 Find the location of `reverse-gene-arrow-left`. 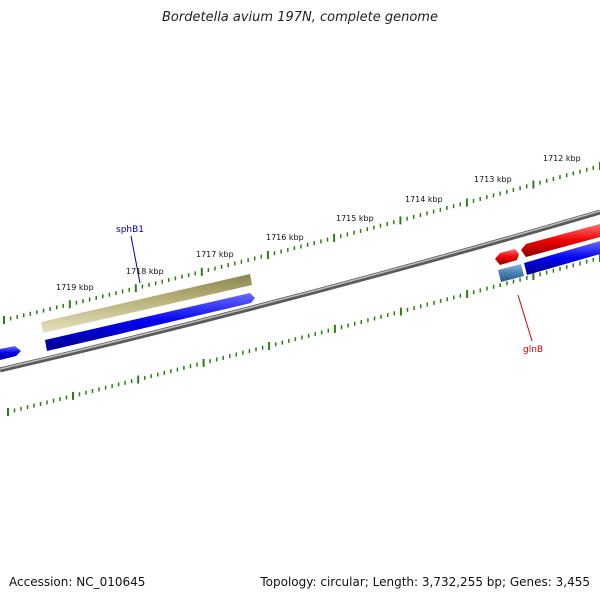

reverse-gene-arrow-left is located at coordinates (10, 353).